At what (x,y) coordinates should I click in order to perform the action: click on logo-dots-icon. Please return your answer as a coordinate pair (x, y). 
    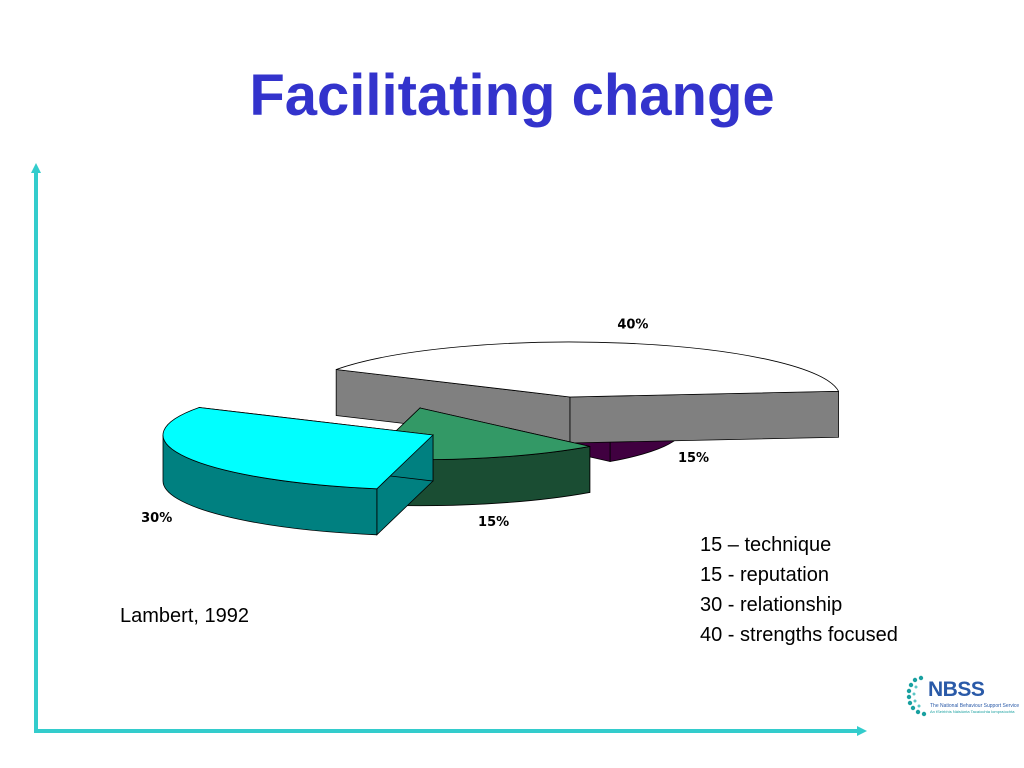
    Looking at the image, I should click on (916, 696).